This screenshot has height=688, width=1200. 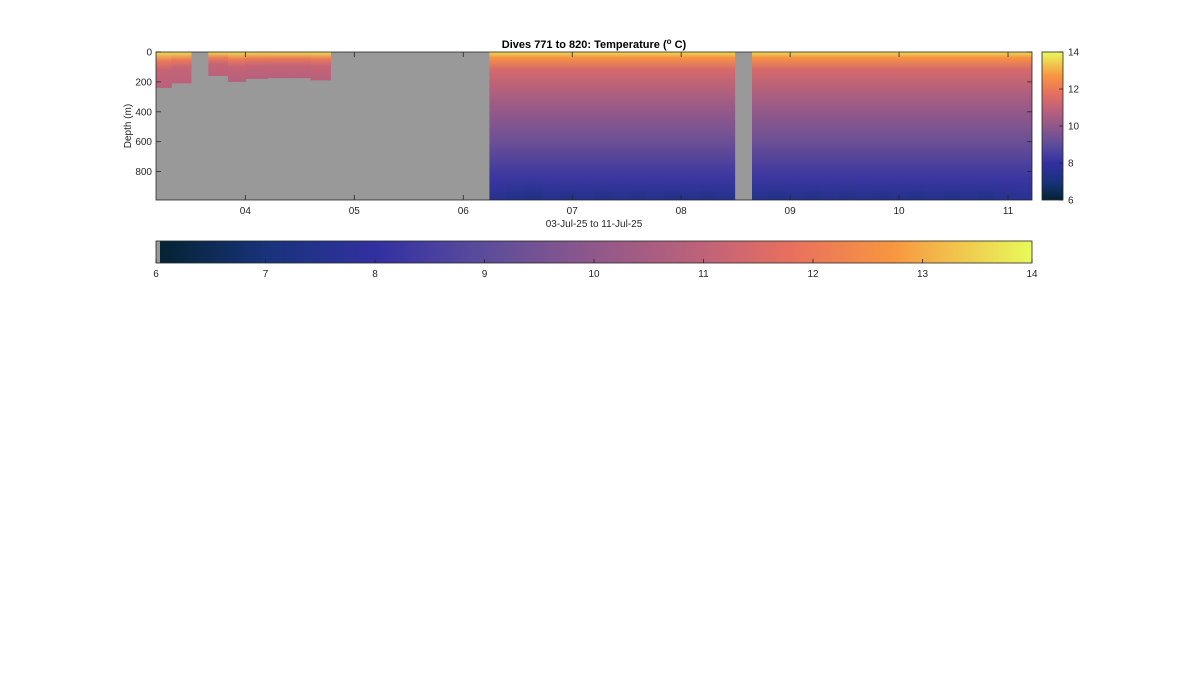 I want to click on bottom-colorbar-tick-label: 7, so click(x=266, y=274).